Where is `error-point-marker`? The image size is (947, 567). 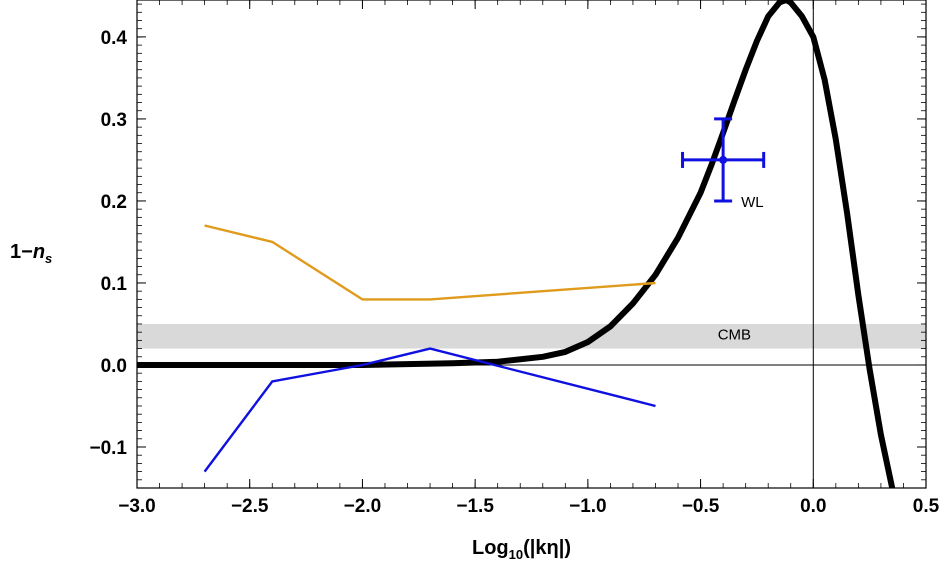 error-point-marker is located at coordinates (723, 159).